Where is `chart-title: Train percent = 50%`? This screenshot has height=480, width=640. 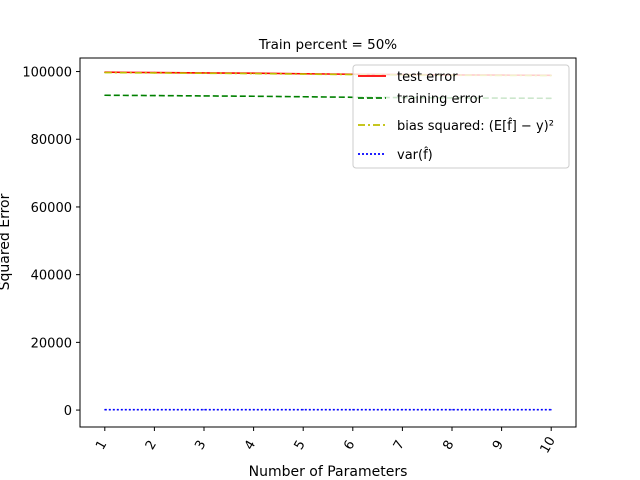 chart-title: Train percent = 50% is located at coordinates (327, 45).